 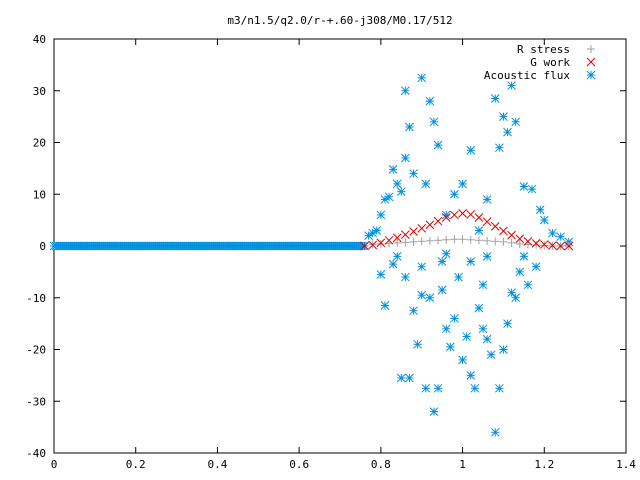 I want to click on legend-label: Acoustic flux, so click(x=527, y=75).